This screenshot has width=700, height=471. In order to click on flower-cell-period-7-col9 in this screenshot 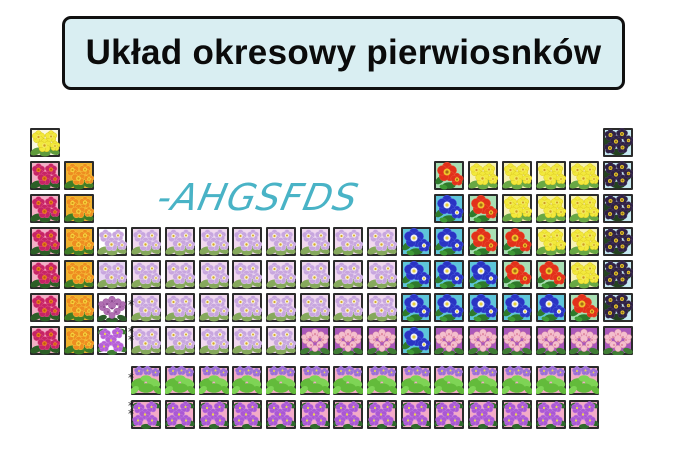, I will do `click(314, 340)`.